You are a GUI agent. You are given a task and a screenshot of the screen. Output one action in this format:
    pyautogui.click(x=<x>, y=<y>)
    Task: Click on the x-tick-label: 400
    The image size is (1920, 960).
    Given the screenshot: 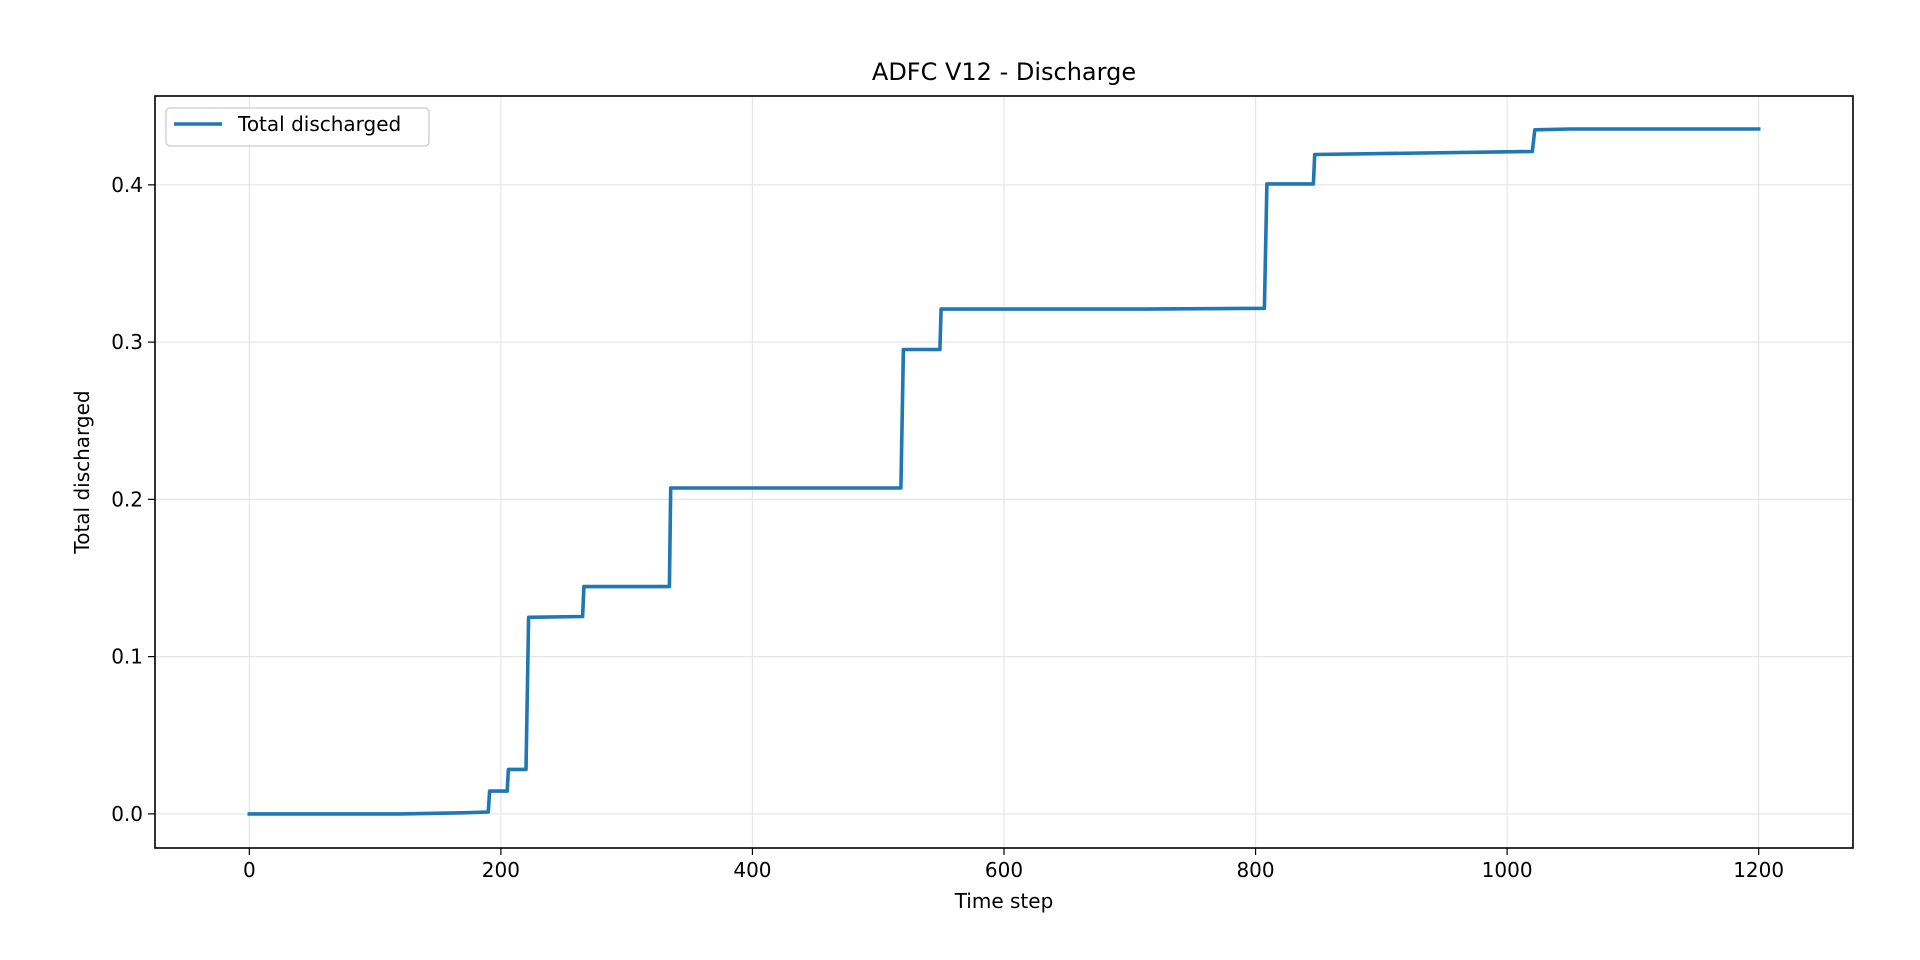 What is the action you would take?
    pyautogui.click(x=752, y=870)
    